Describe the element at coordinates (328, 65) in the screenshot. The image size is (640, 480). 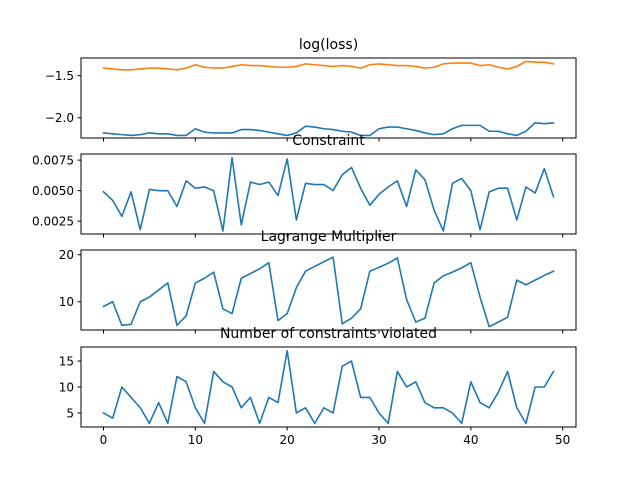
I see `log-loss-series-orange-line` at that location.